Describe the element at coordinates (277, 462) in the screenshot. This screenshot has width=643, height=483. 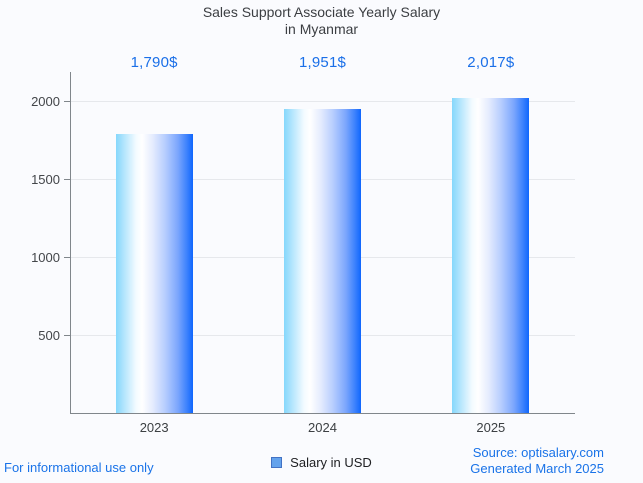
I see `legend-marker-icon` at that location.